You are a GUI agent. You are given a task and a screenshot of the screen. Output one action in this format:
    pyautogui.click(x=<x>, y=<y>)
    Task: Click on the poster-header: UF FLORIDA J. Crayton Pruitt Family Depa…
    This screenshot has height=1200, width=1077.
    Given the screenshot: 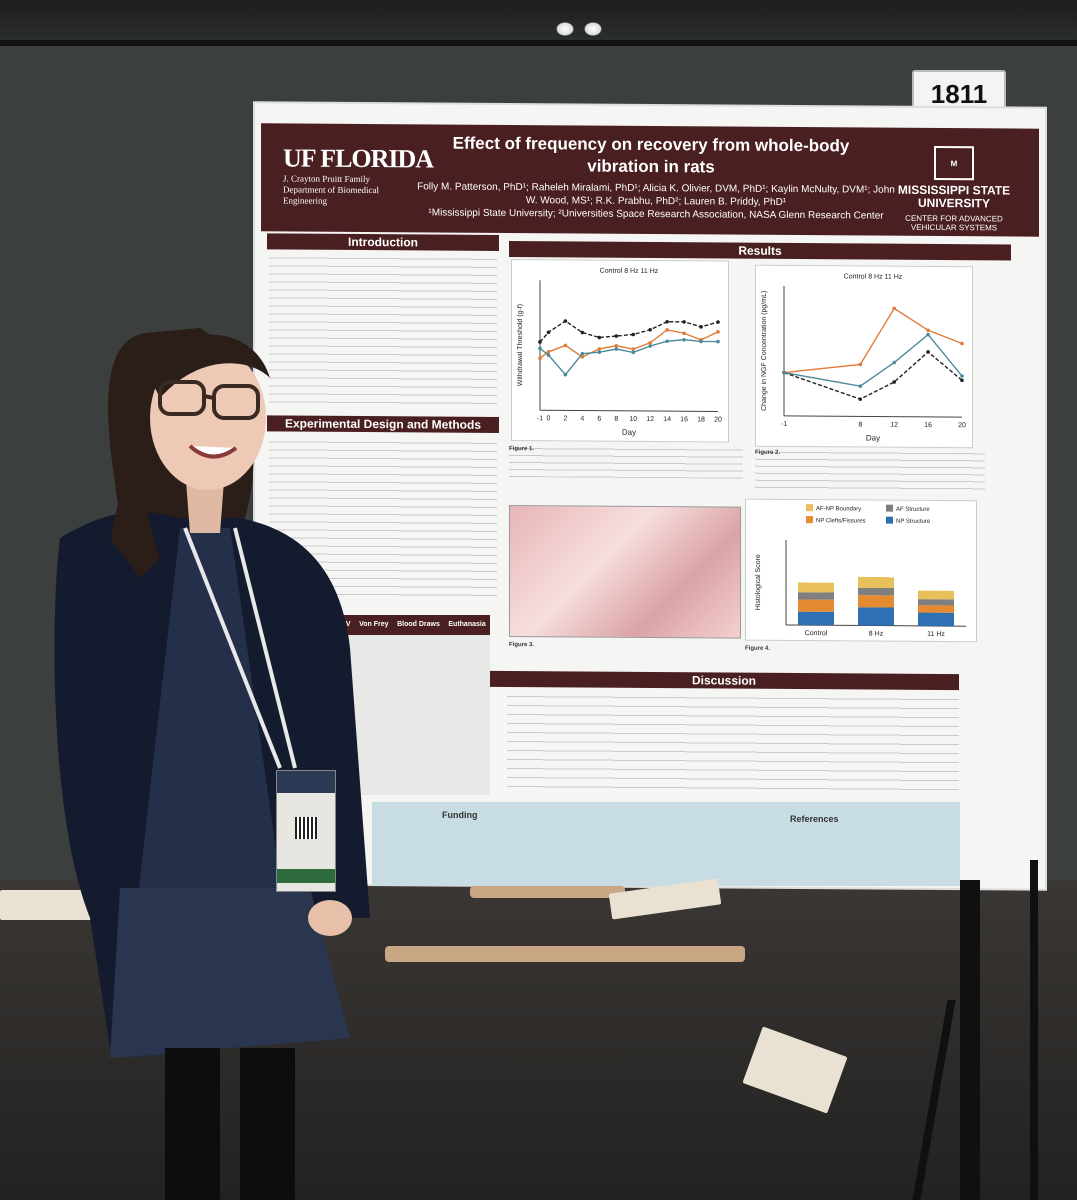 What is the action you would take?
    pyautogui.click(x=650, y=180)
    